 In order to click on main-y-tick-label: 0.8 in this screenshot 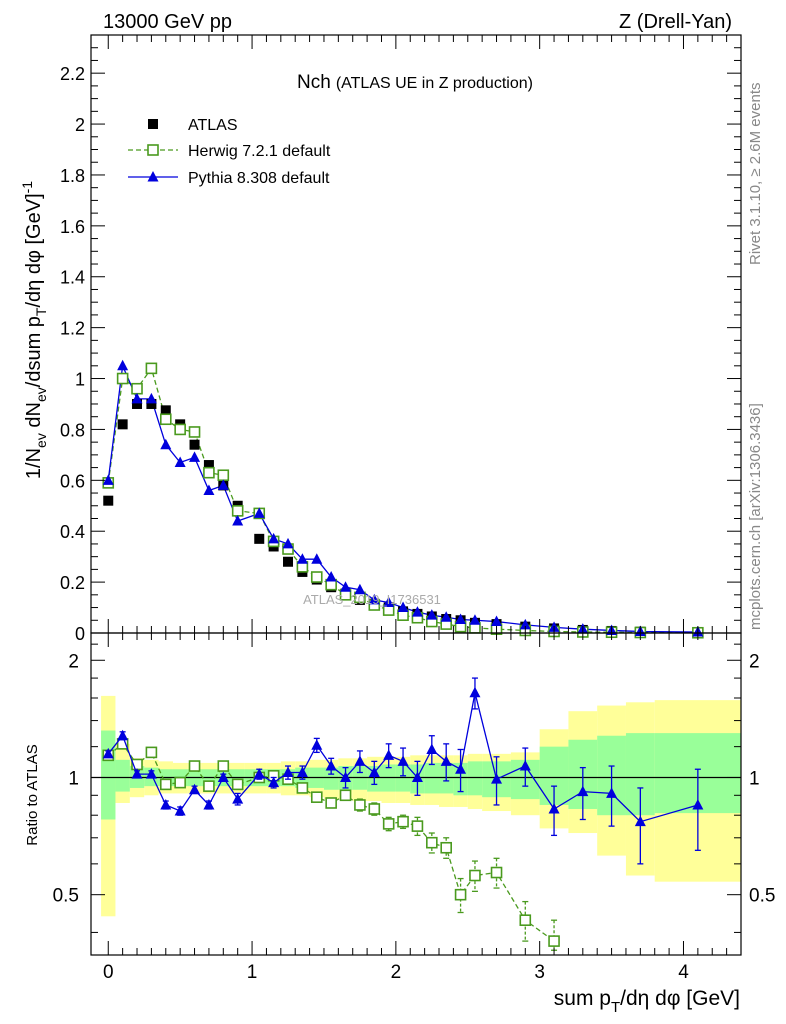, I will do `click(72, 430)`.